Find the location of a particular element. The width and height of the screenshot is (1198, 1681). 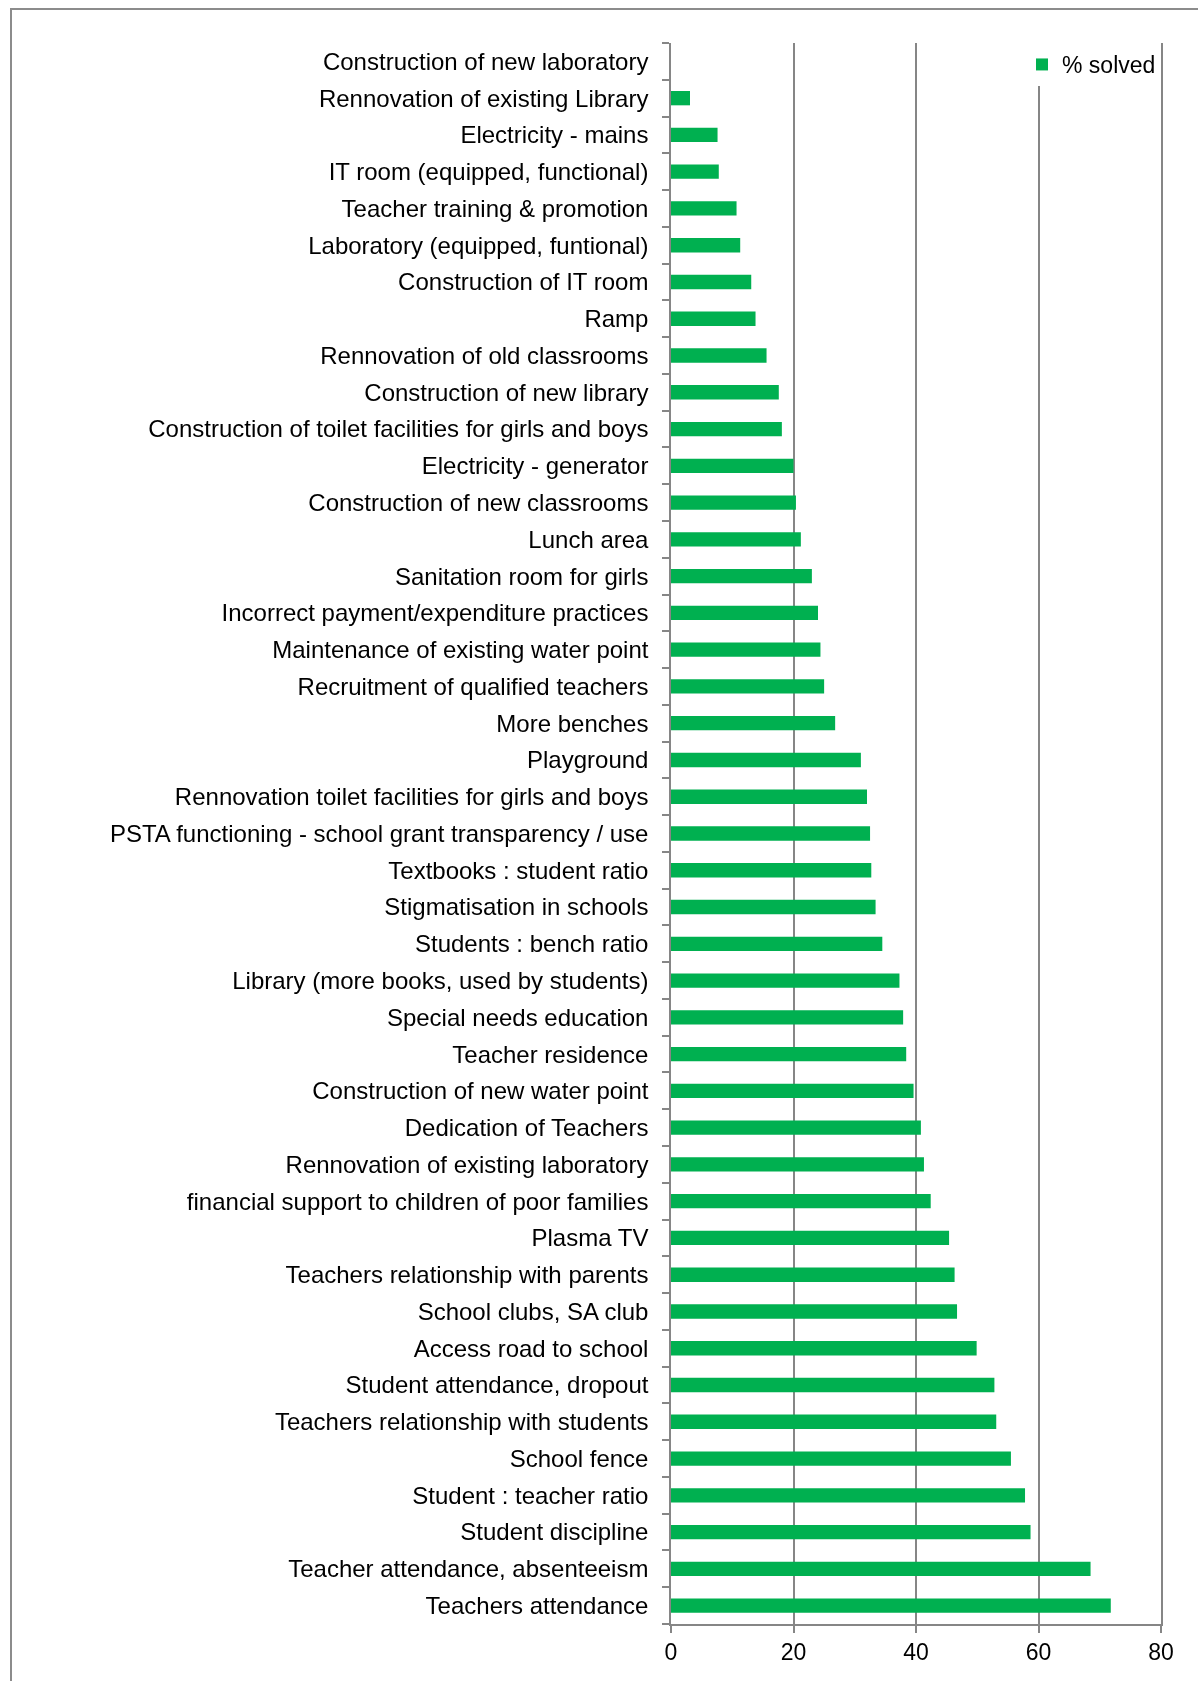

y-tick-label: Construction of new laboratory is located at coordinates (485, 61).